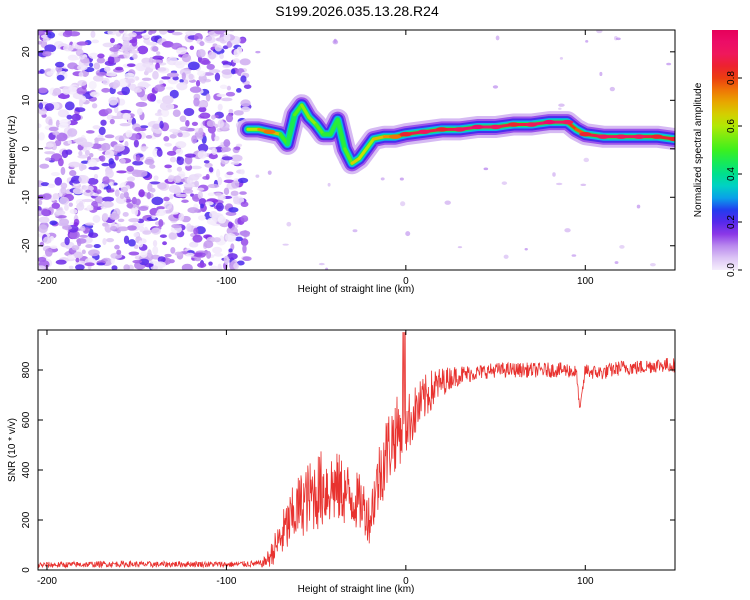 Image resolution: width=750 pixels, height=600 pixels. What do you see at coordinates (585, 281) in the screenshot?
I see `spectrogram-x-tick-label: 100` at bounding box center [585, 281].